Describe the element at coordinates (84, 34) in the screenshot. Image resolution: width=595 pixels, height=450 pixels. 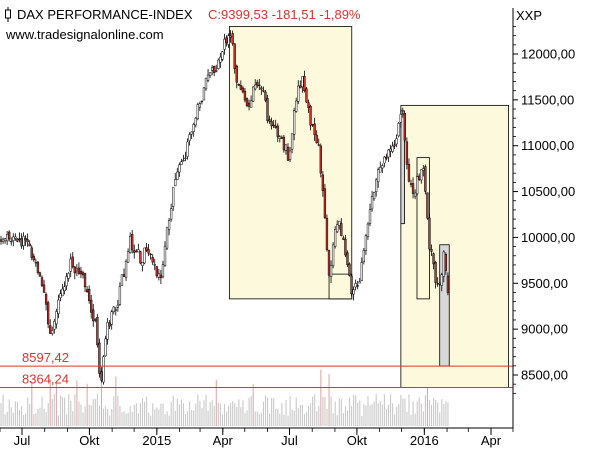
I see `source-watermark: www.tradesignalonline.com` at that location.